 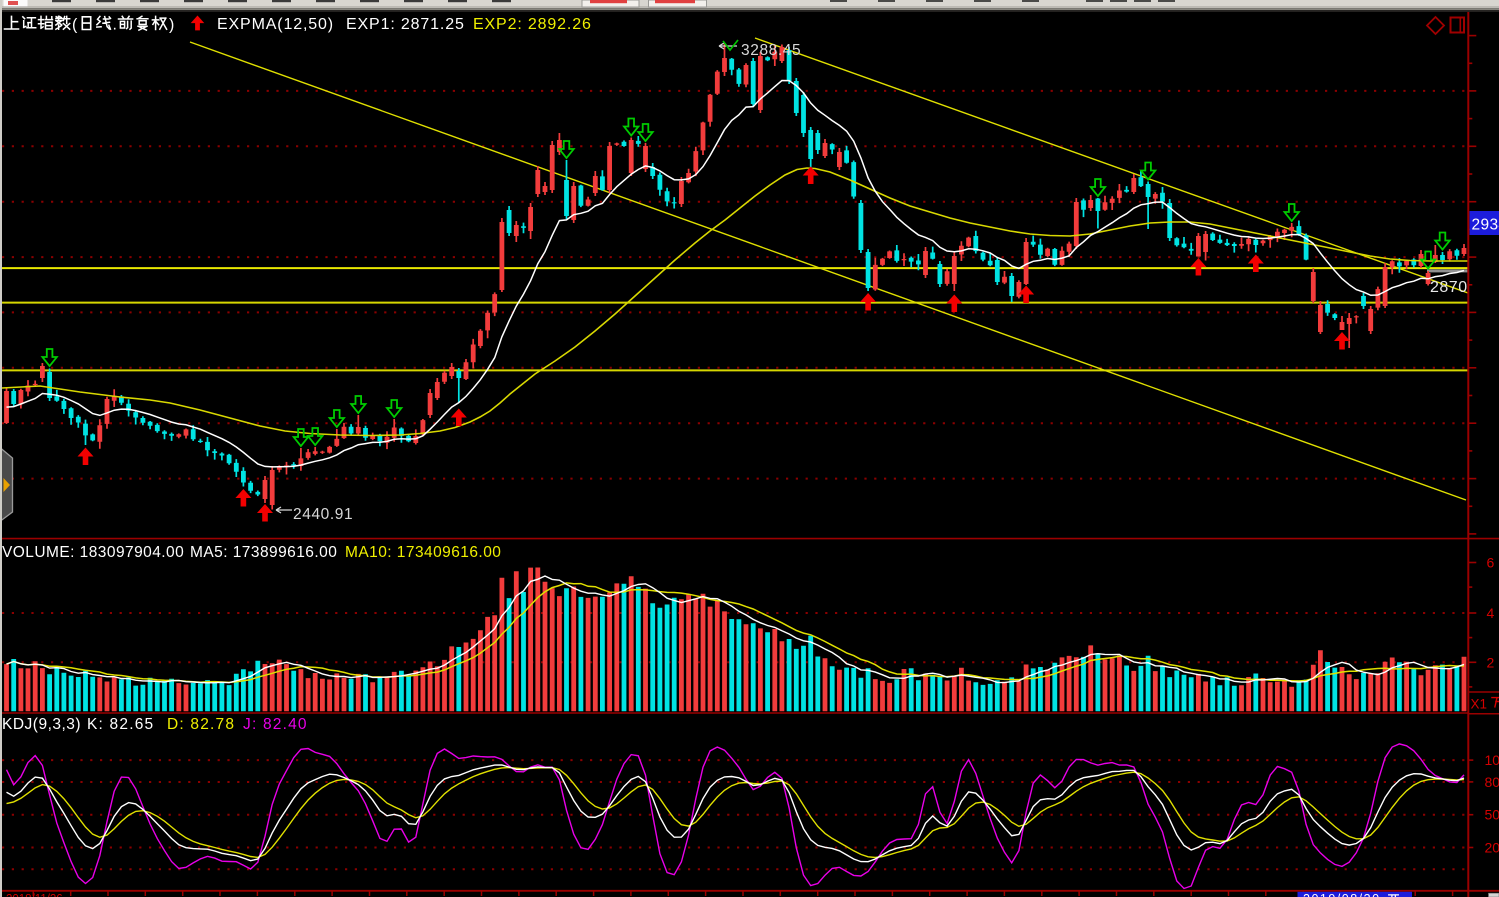 I want to click on svg-text: 4, so click(x=1491, y=613).